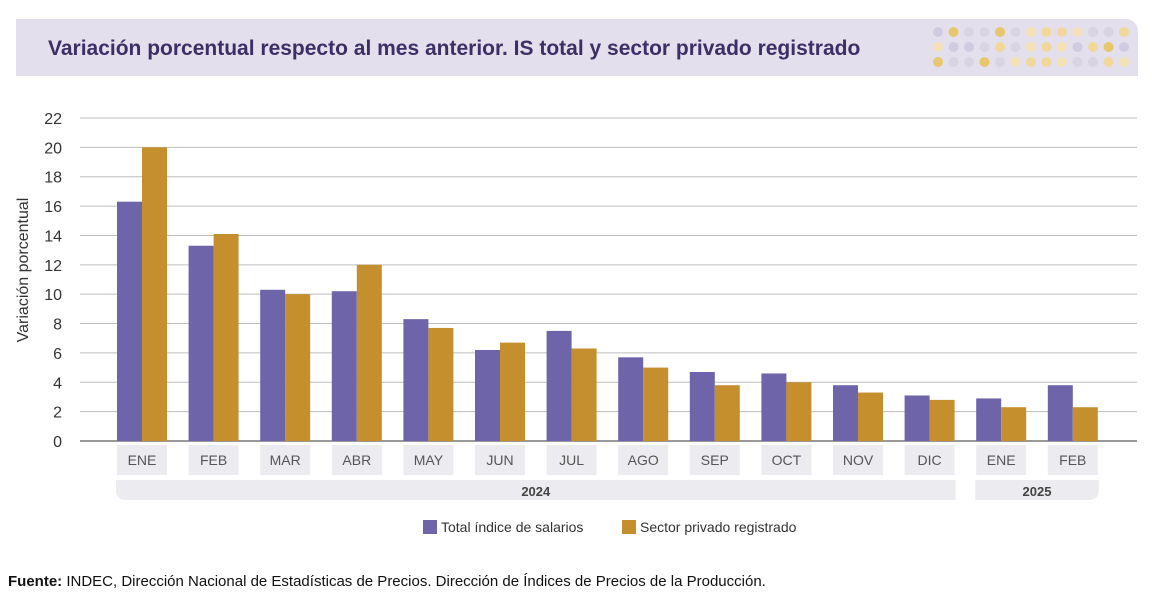 This screenshot has height=605, width=1152. Describe the element at coordinates (571, 460) in the screenshot. I see `x-tick-label: JUL` at that location.